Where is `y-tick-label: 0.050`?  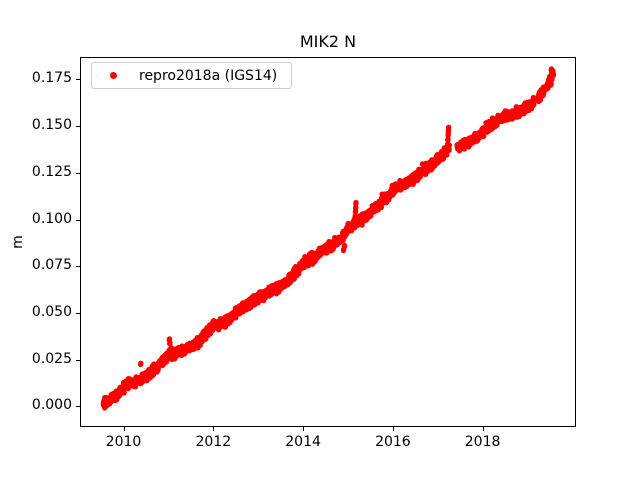 y-tick-label: 0.050 is located at coordinates (51, 312).